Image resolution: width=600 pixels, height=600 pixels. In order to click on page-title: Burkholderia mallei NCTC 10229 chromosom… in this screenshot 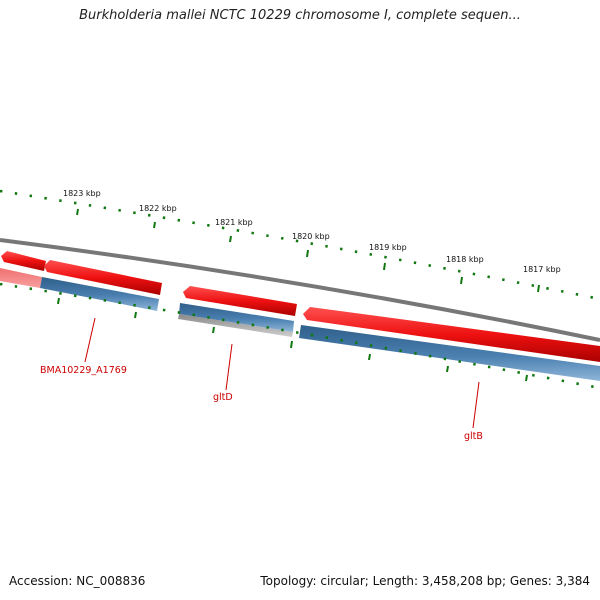, I will do `click(300, 15)`.